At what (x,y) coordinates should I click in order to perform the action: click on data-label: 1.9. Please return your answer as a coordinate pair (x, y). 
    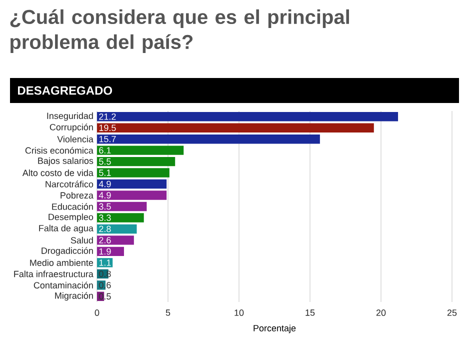
    Looking at the image, I should click on (105, 251).